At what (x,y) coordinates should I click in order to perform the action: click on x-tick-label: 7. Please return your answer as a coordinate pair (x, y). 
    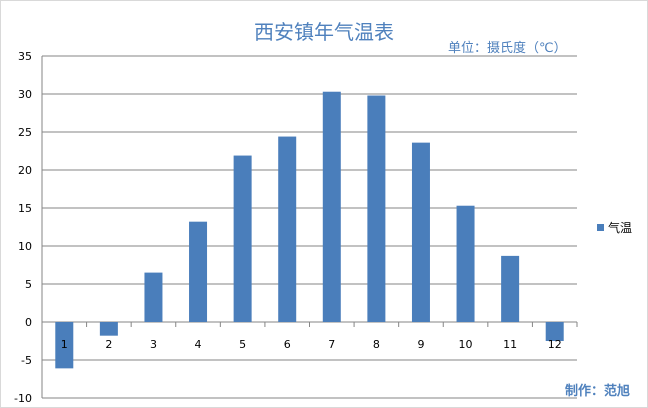
    Looking at the image, I should click on (331, 344).